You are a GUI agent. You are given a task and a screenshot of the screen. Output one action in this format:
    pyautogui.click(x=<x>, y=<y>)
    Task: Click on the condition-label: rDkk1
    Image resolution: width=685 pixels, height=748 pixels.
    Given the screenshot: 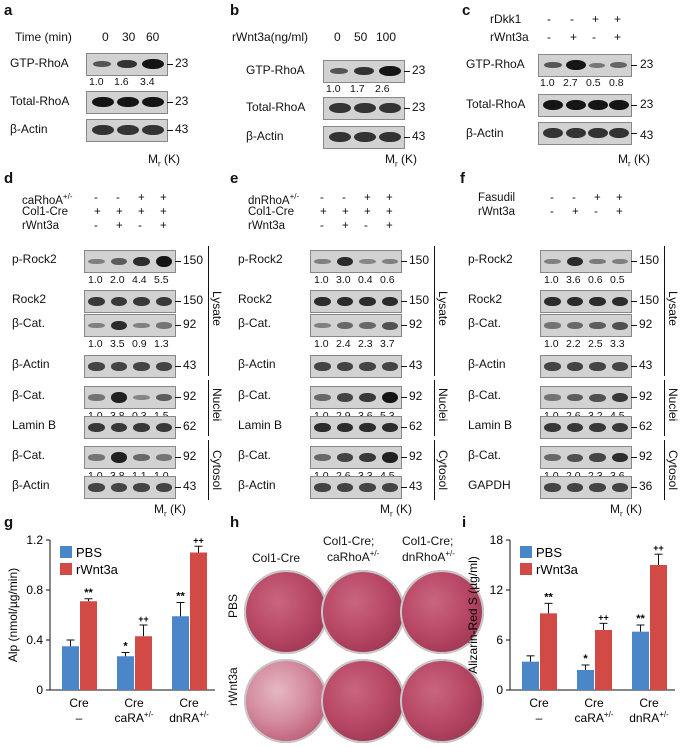 What is the action you would take?
    pyautogui.click(x=506, y=19)
    